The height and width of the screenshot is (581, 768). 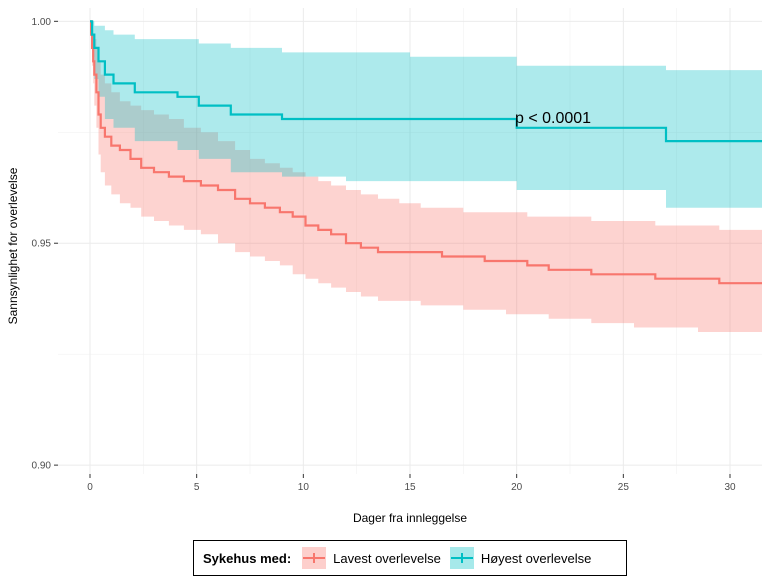 What do you see at coordinates (462, 558) in the screenshot?
I see `legend-key-hoyest` at bounding box center [462, 558].